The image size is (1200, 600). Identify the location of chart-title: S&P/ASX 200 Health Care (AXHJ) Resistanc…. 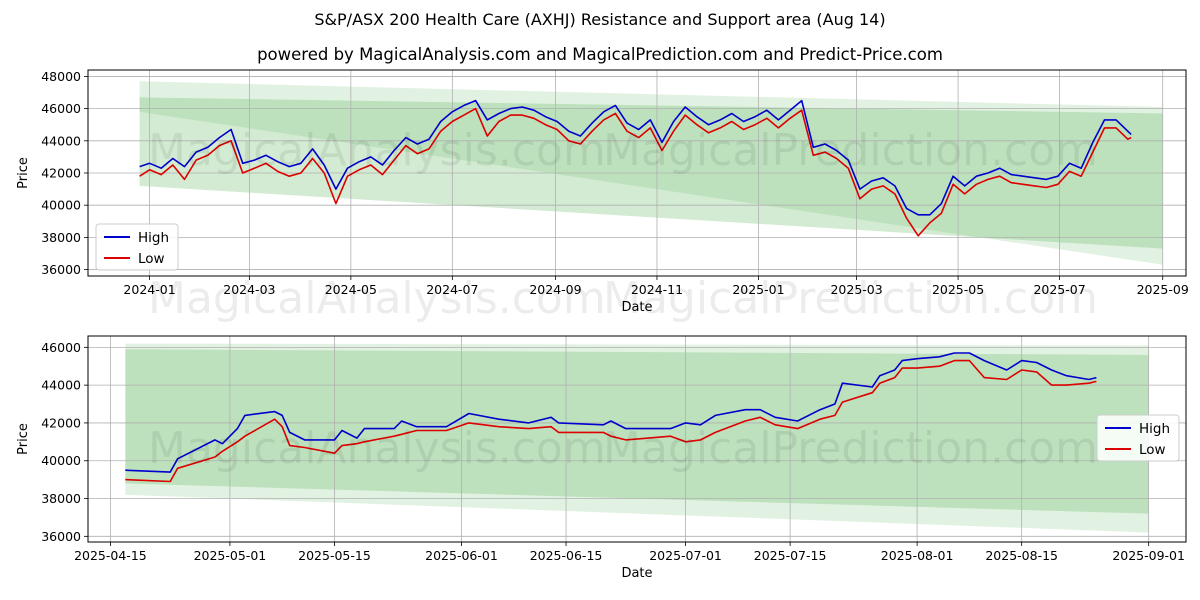
(600, 19).